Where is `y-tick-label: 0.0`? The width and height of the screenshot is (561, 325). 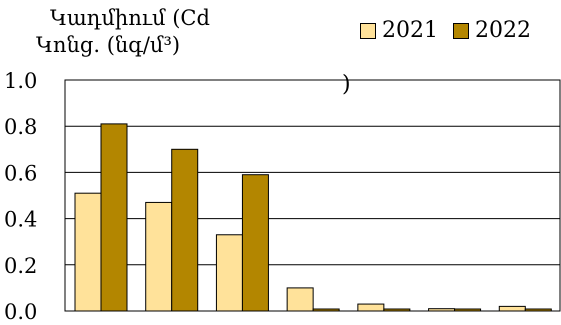 y-tick-label: 0.0 is located at coordinates (20, 312).